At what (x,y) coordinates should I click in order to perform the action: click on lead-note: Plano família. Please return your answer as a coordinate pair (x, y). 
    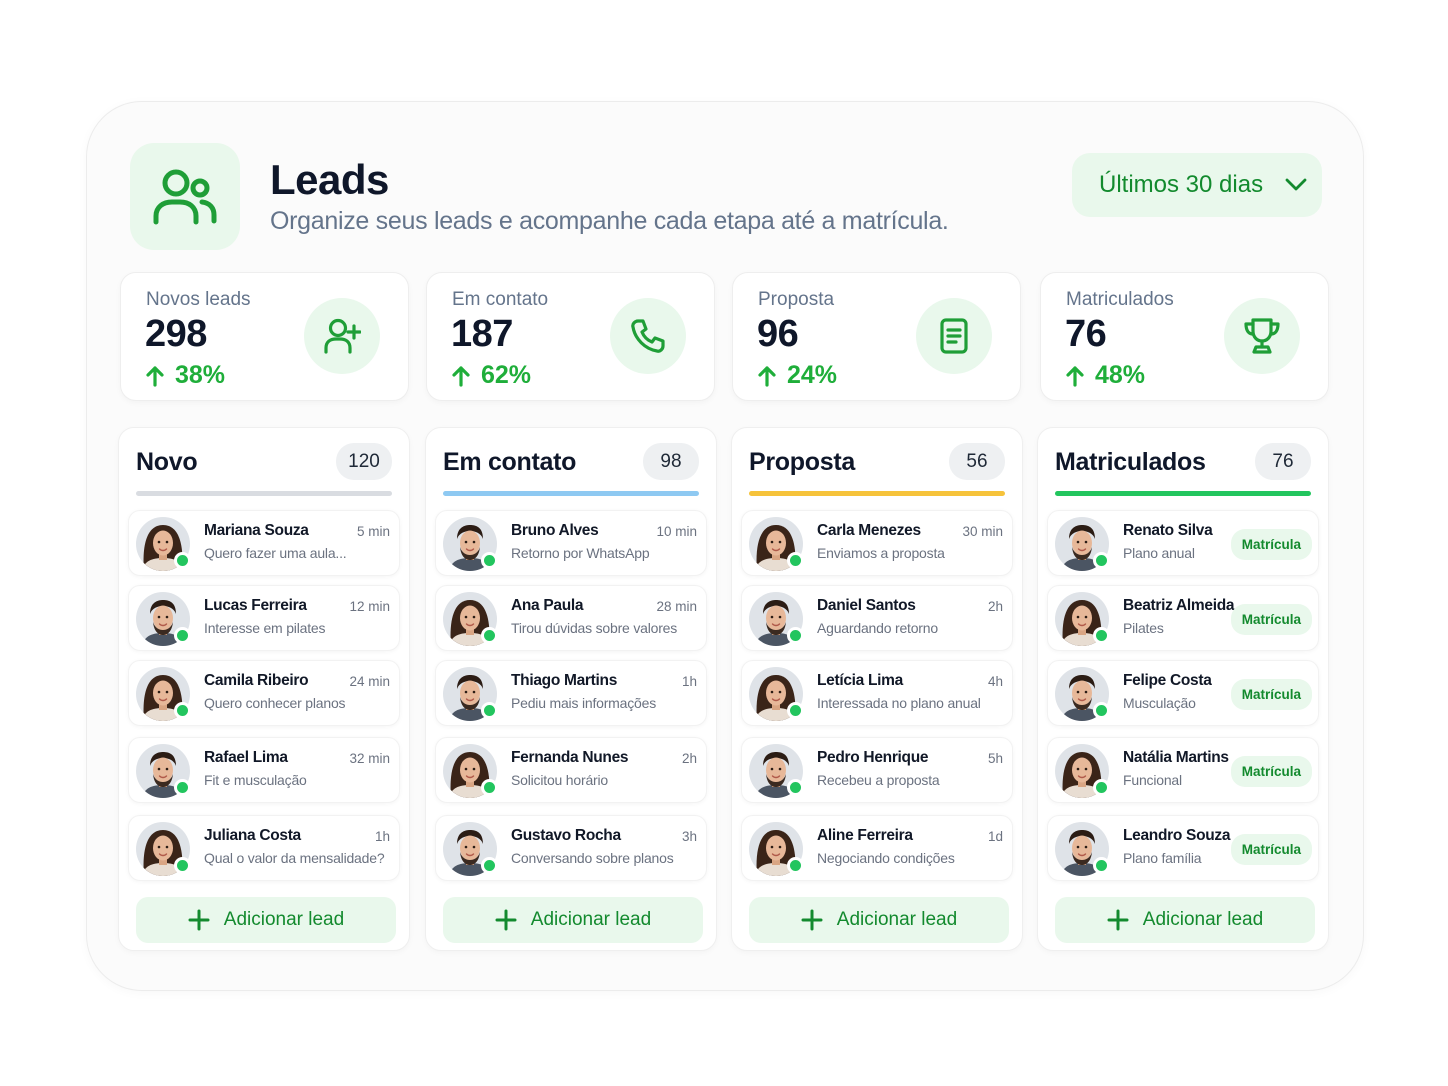
    Looking at the image, I should click on (1162, 858).